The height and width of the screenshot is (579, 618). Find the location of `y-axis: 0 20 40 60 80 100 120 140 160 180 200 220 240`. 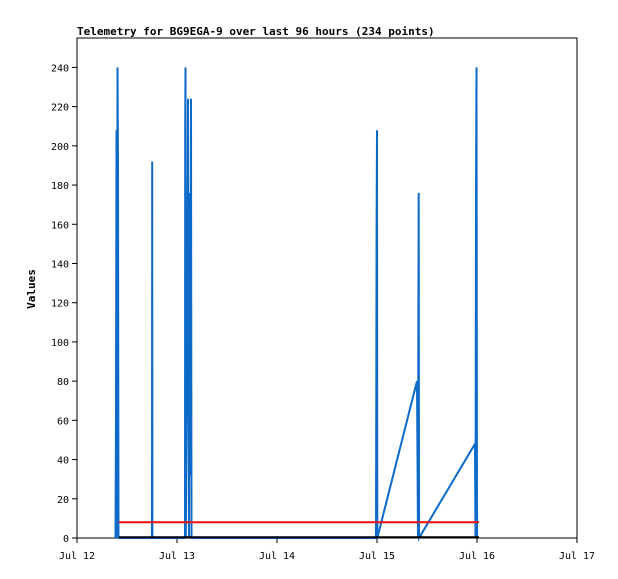

y-axis: 0 20 40 60 80 100 120 140 160 180 200 220 240 is located at coordinates (64, 304).